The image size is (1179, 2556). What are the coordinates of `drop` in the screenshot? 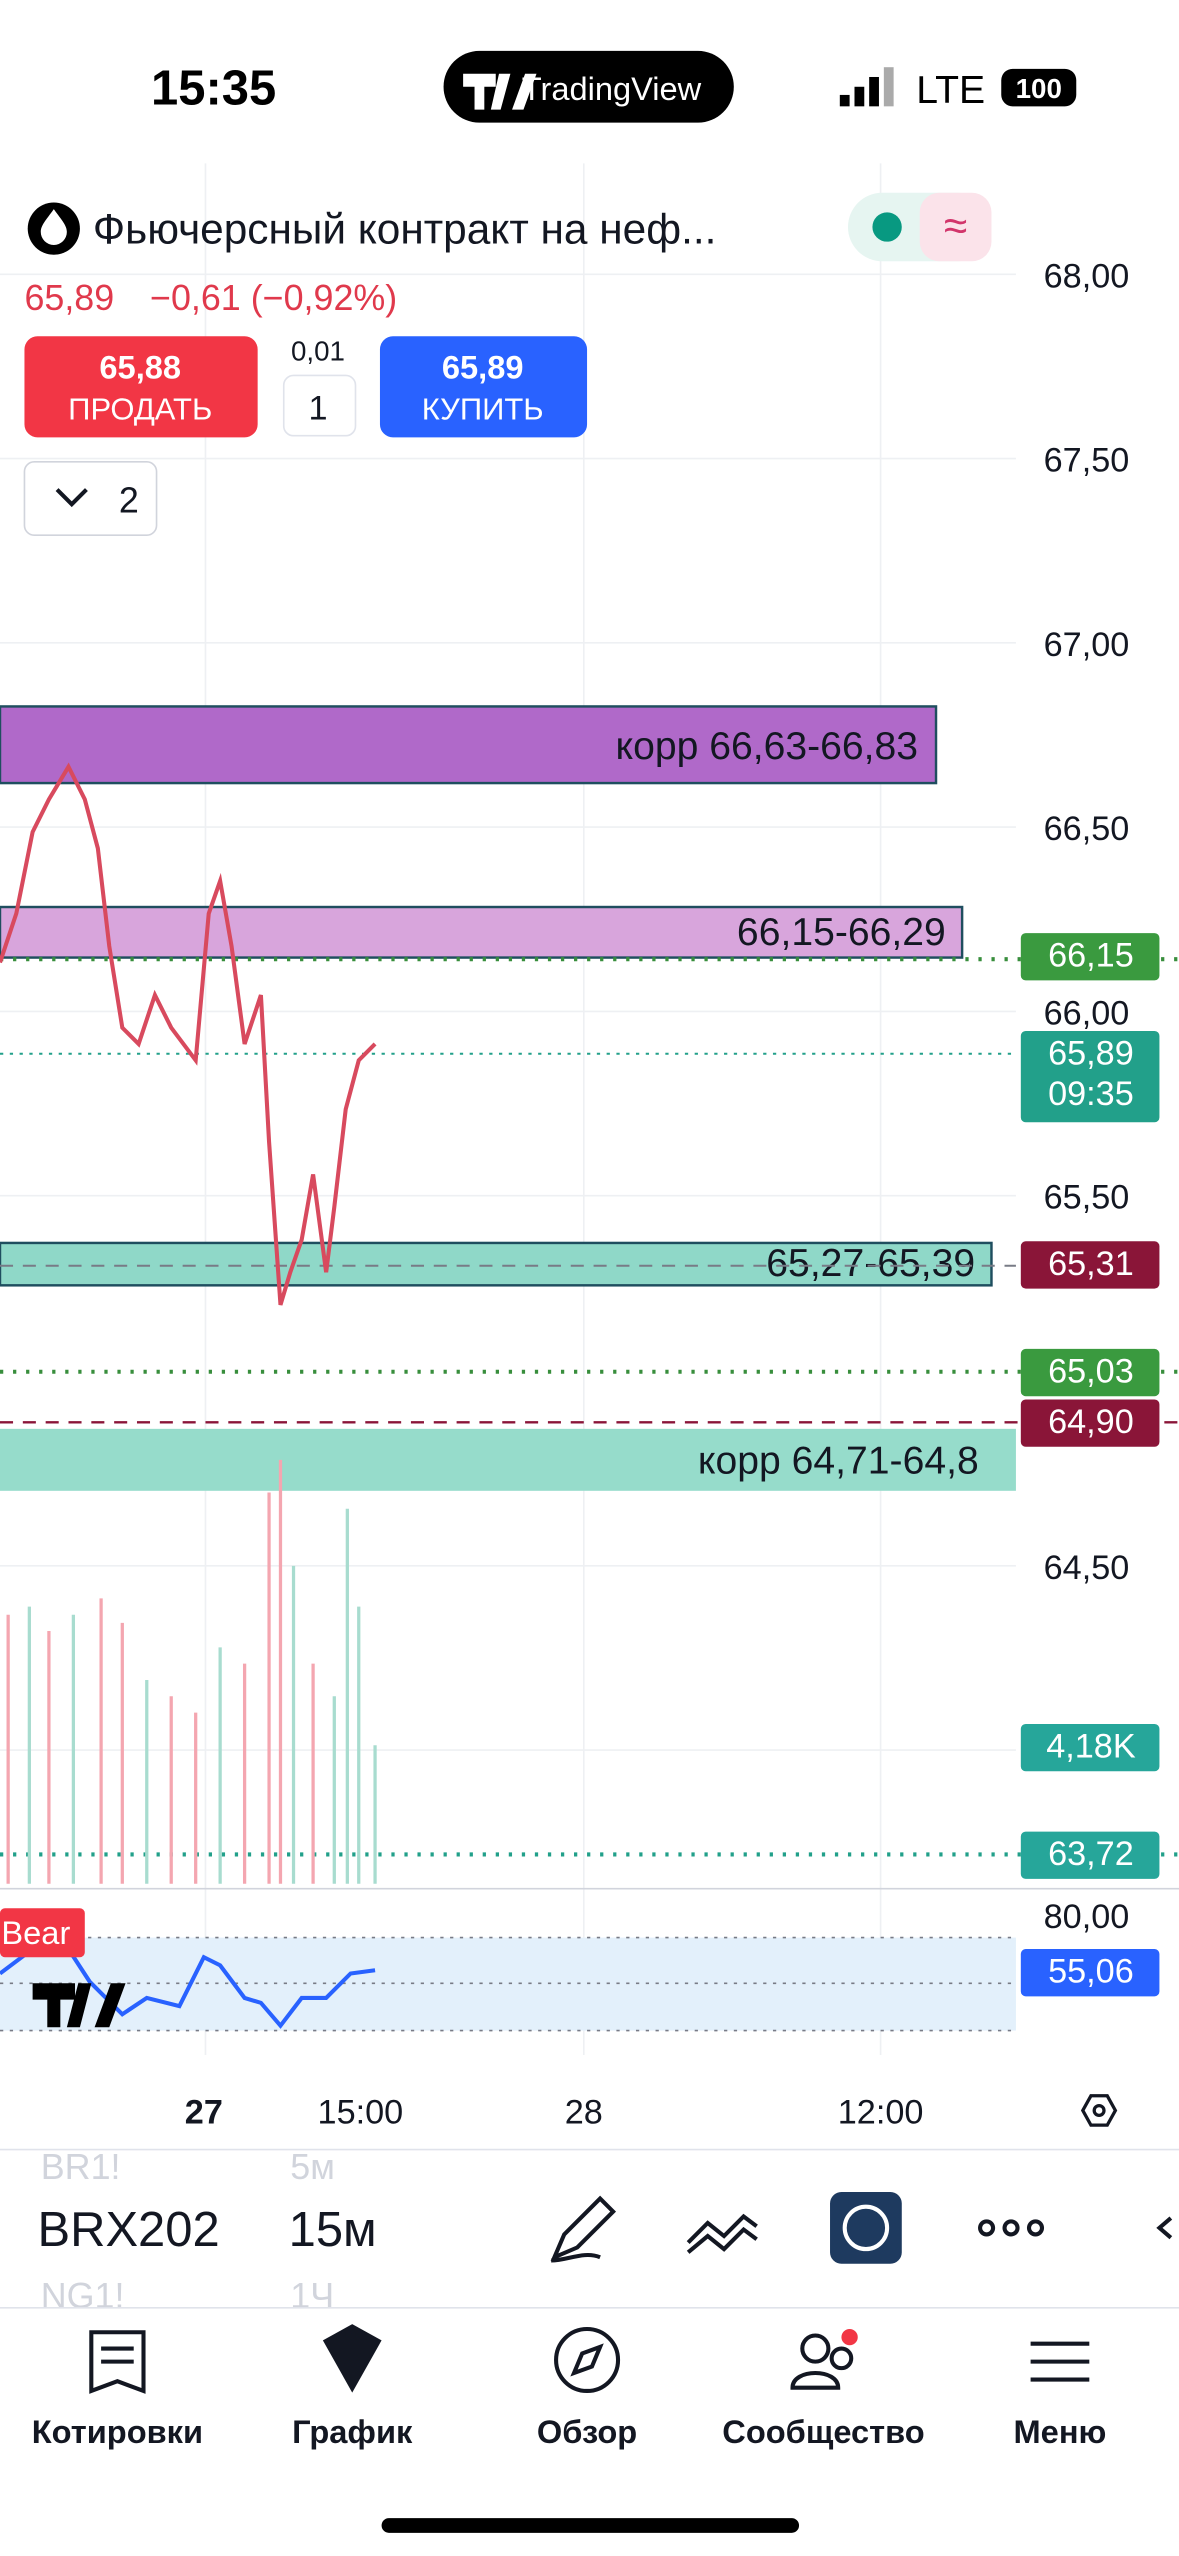 It's located at (53, 227).